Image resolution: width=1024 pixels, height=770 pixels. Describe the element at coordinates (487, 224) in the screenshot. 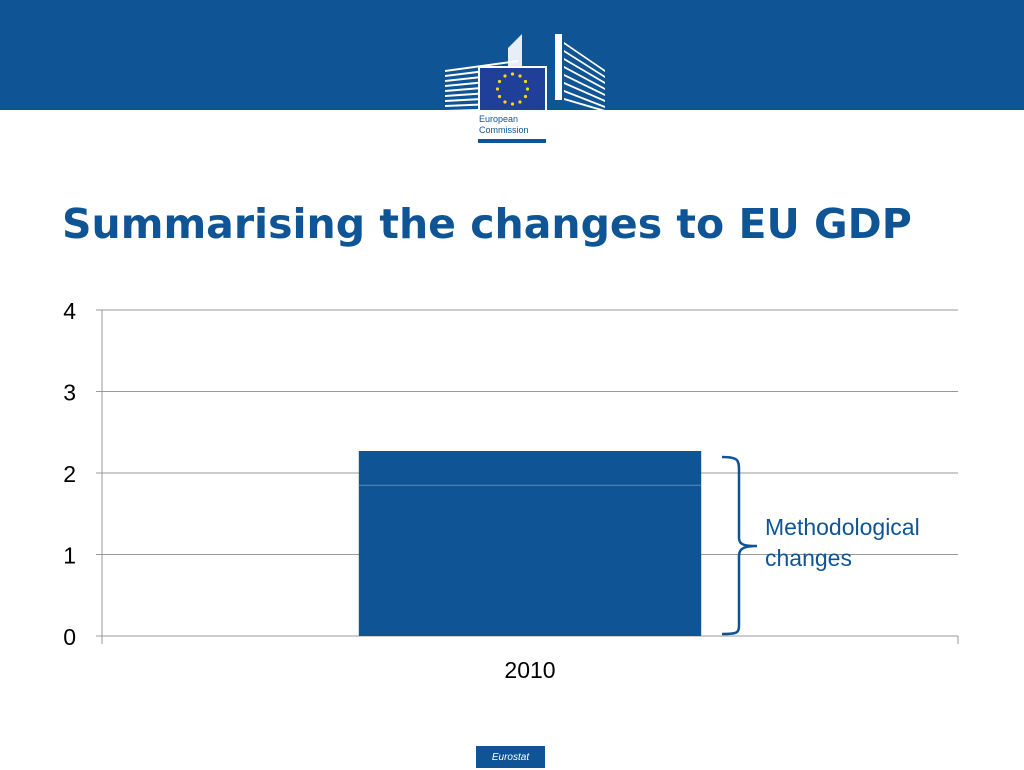

I see `slide-title: Summarising the changes to EU GDP` at that location.